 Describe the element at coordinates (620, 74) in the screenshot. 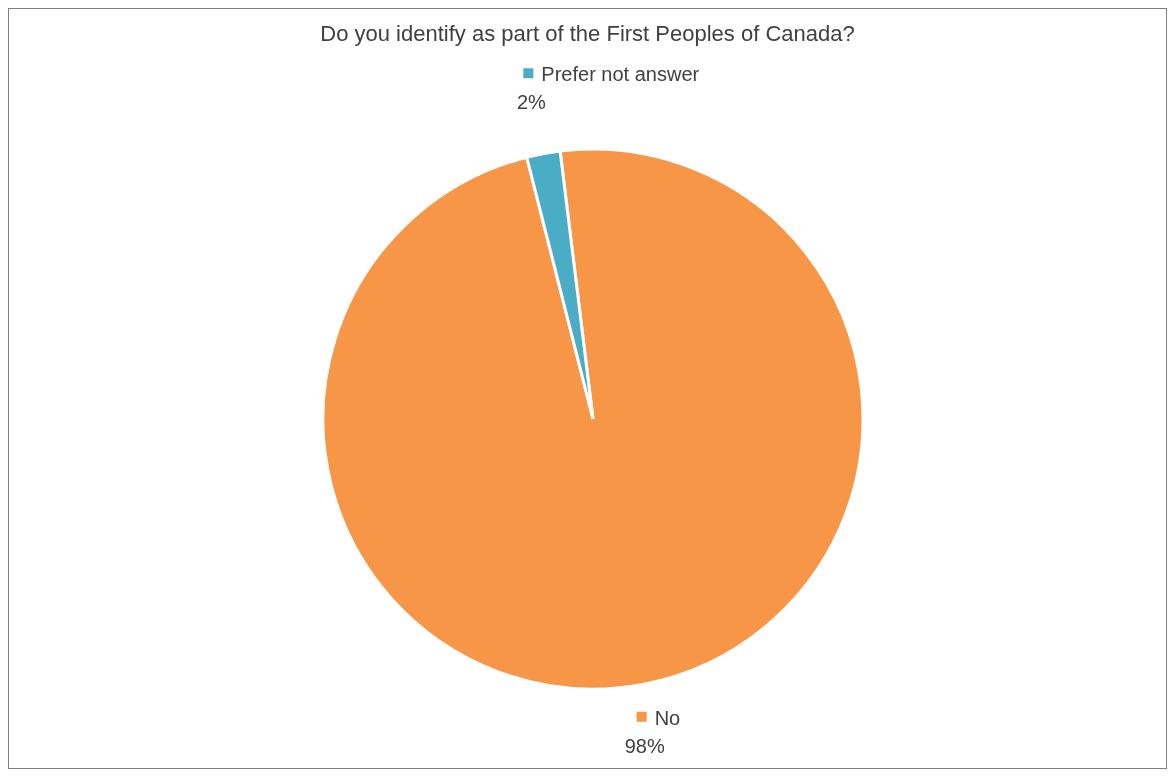

I see `legend-label: Prefer not answer` at that location.